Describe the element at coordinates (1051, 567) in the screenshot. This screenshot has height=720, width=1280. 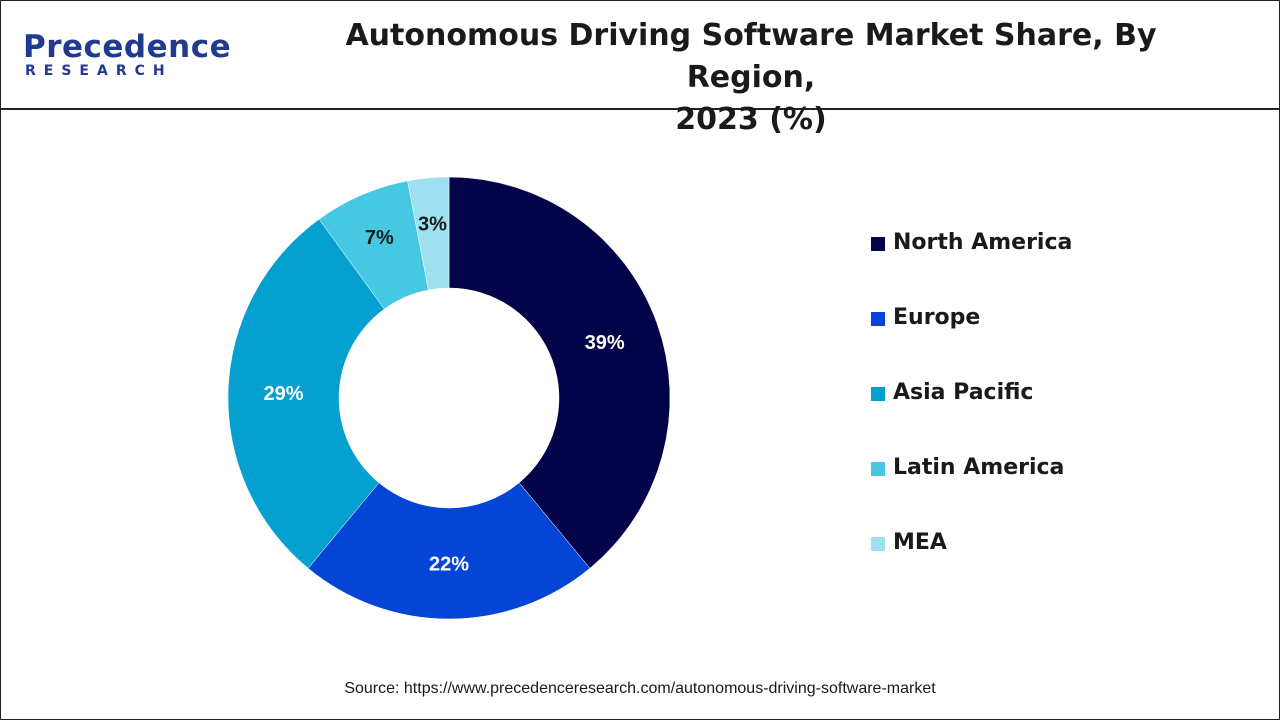
I see `legend-item-mea: MEA` at that location.